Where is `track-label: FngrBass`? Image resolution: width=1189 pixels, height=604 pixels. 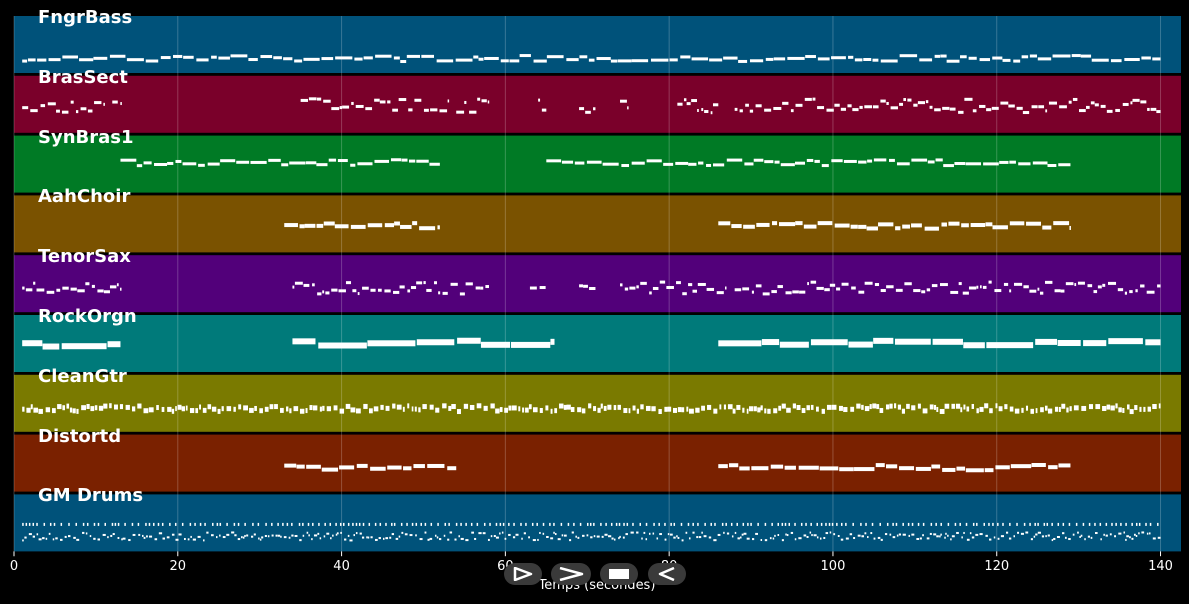 track-label: FngrBass is located at coordinates (85, 17).